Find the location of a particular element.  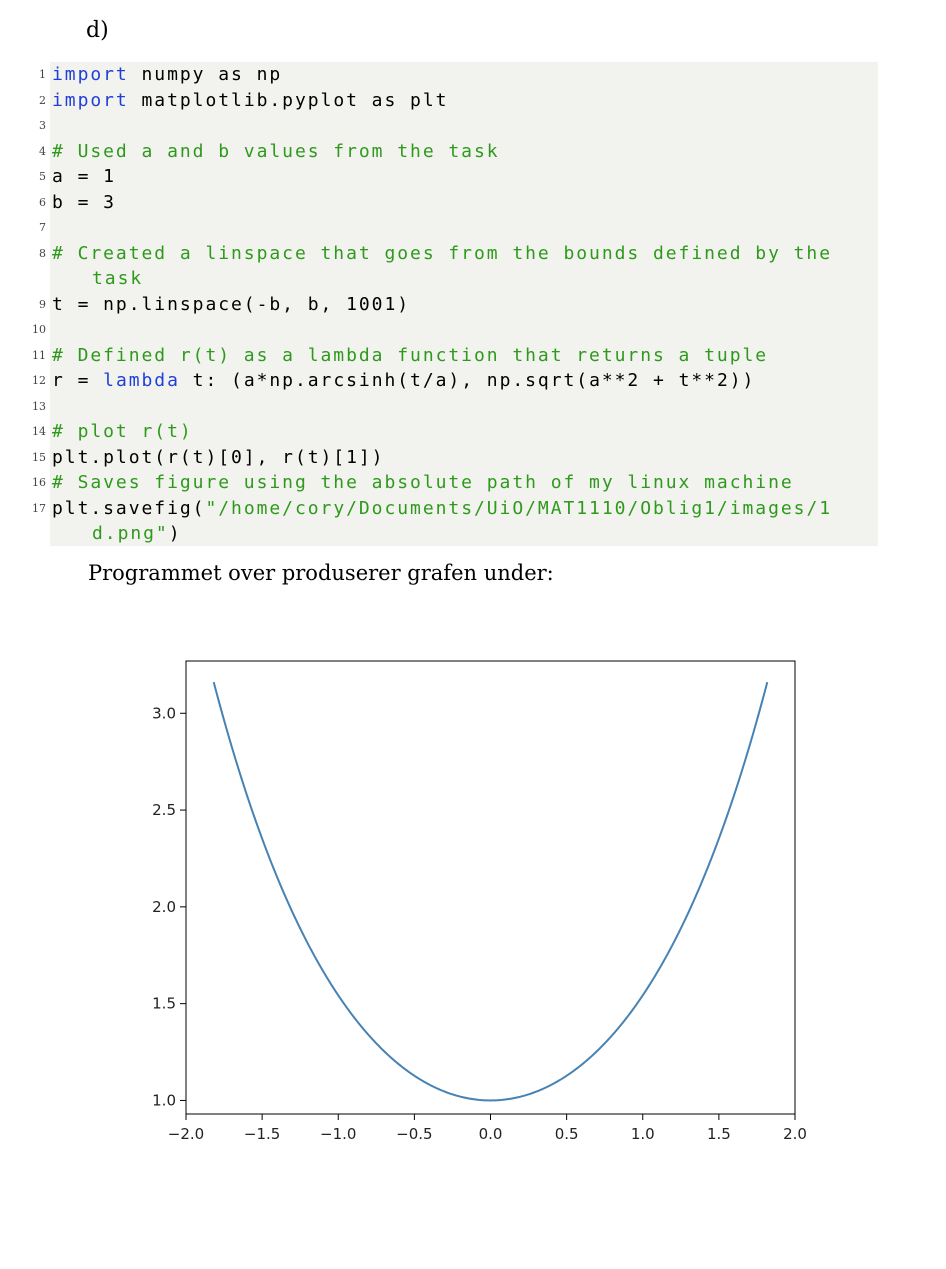

code-text: a = 1 is located at coordinates (84, 177).